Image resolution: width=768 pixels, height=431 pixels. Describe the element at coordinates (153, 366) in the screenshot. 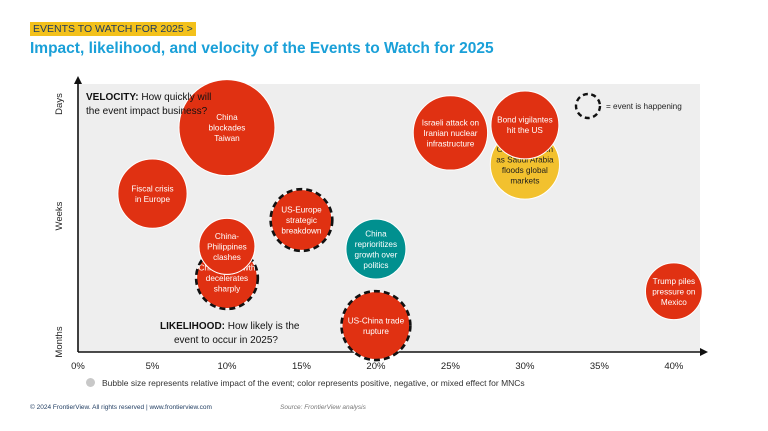

I see `x-tick-label: 5%` at that location.